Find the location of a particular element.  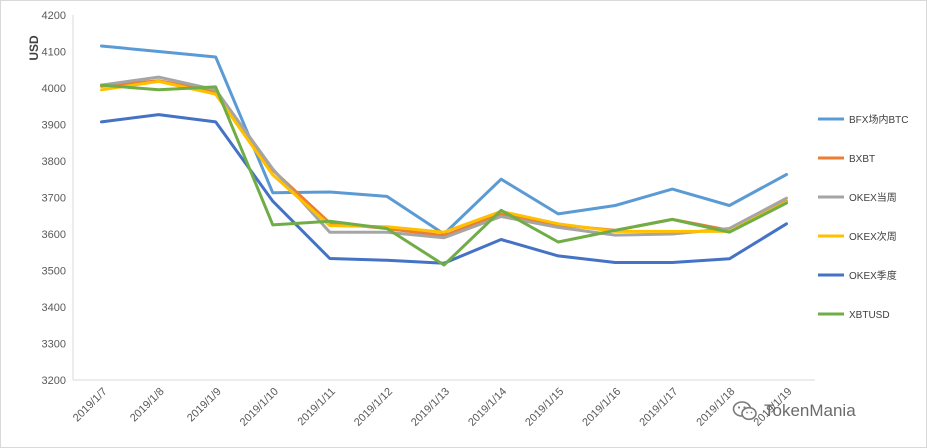

legend-label: OKEX季度 is located at coordinates (873, 275).